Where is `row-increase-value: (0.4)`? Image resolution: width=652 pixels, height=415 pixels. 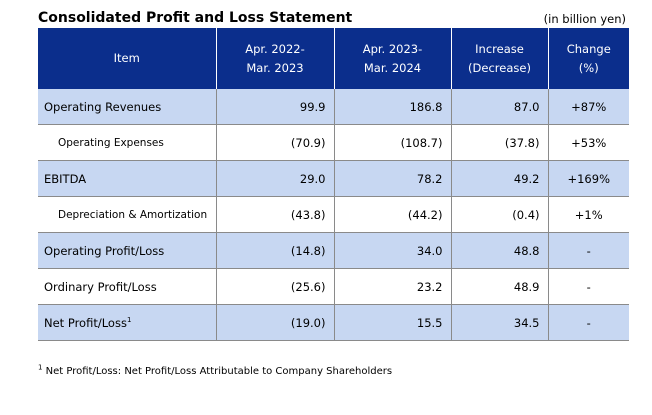 row-increase-value: (0.4) is located at coordinates (499, 214).